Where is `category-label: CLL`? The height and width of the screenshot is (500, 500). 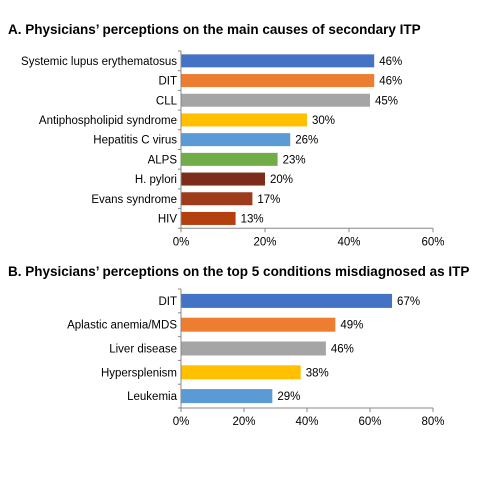 category-label: CLL is located at coordinates (167, 101).